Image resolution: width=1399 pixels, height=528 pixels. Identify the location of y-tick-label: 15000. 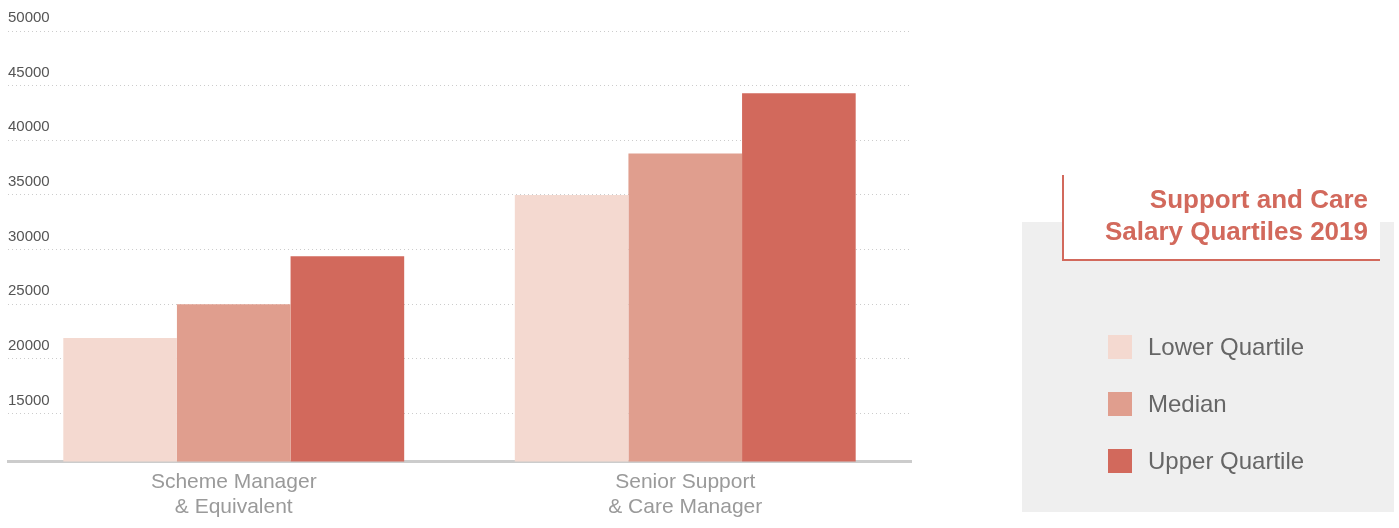
(29, 399).